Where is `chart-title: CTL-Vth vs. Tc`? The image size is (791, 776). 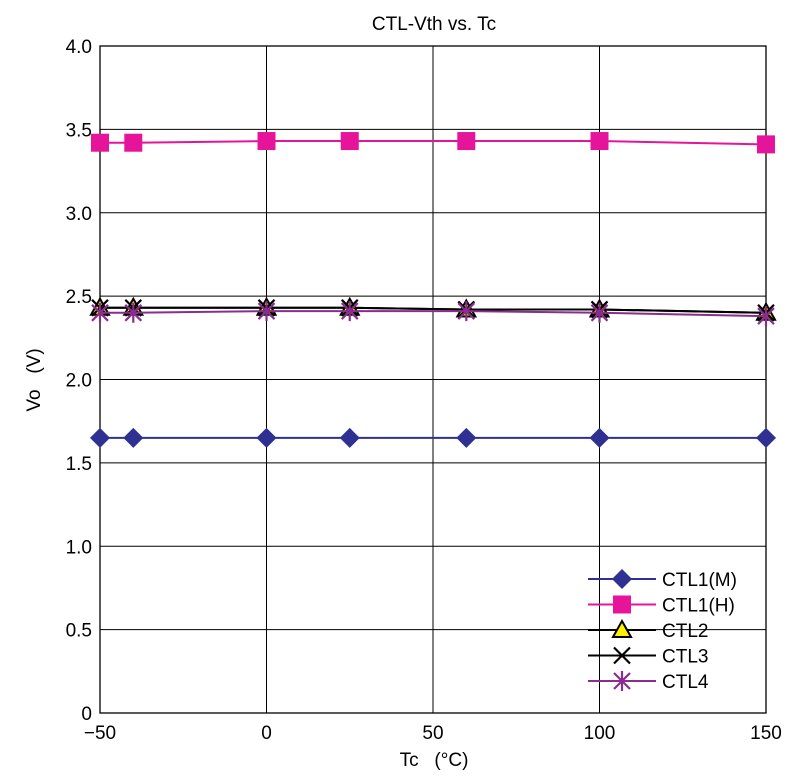 chart-title: CTL-Vth vs. Tc is located at coordinates (434, 24).